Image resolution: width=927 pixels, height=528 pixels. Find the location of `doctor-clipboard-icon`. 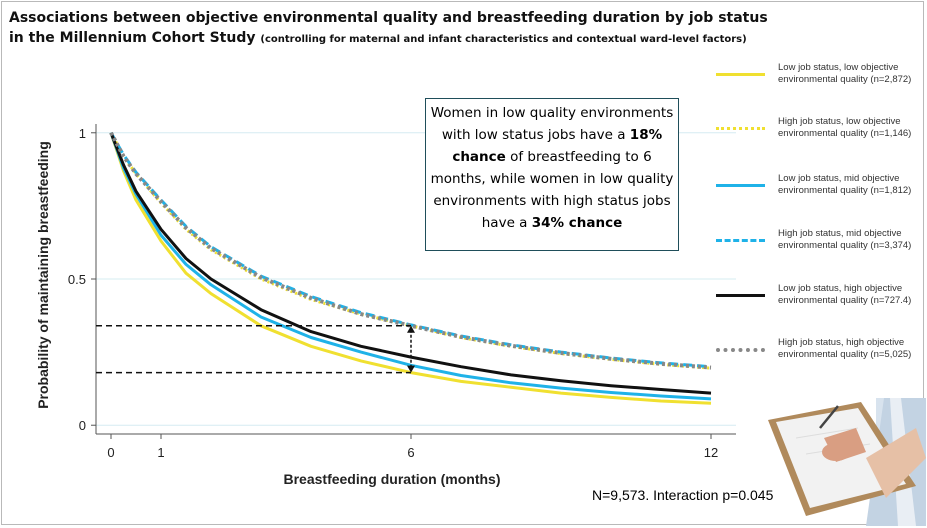

doctor-clipboard-icon is located at coordinates (847, 462).